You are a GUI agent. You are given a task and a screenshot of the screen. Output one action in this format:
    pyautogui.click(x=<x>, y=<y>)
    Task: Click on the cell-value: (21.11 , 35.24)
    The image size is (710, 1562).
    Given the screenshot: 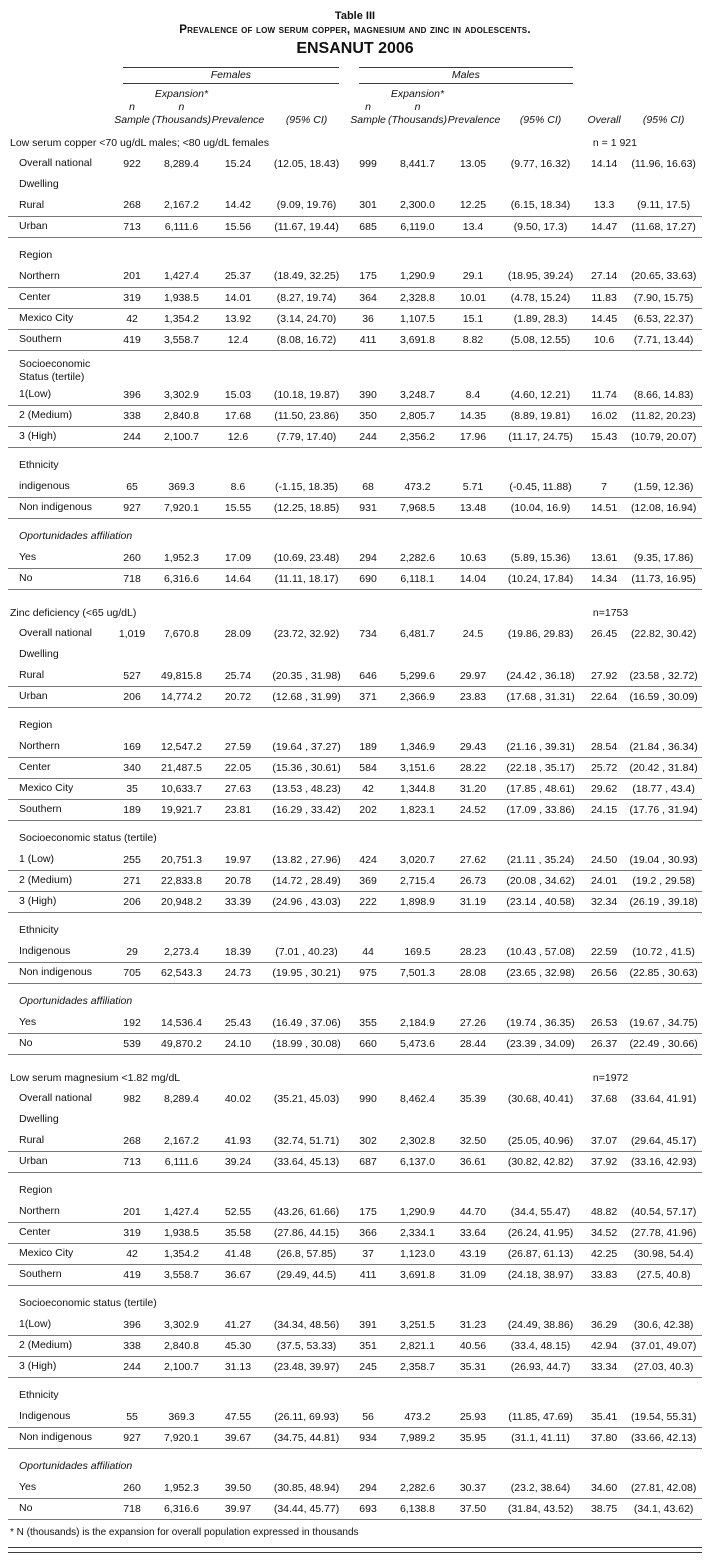 What is the action you would take?
    pyautogui.click(x=540, y=860)
    